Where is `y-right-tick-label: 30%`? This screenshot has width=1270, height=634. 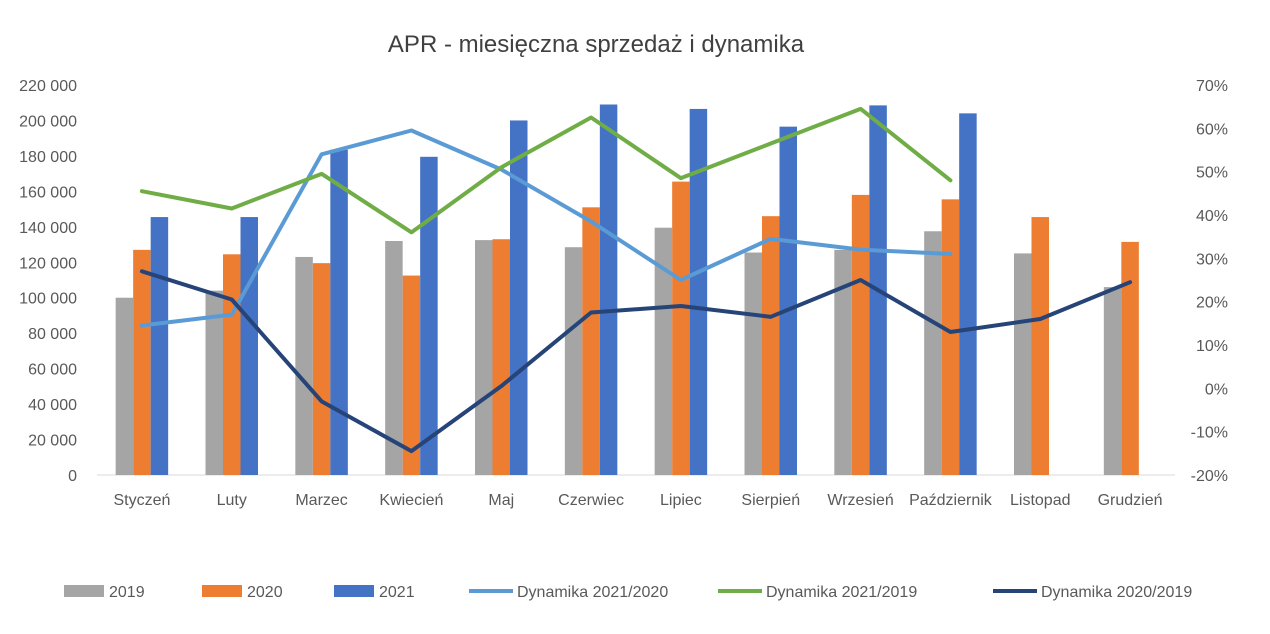
y-right-tick-label: 30% is located at coordinates (1212, 259).